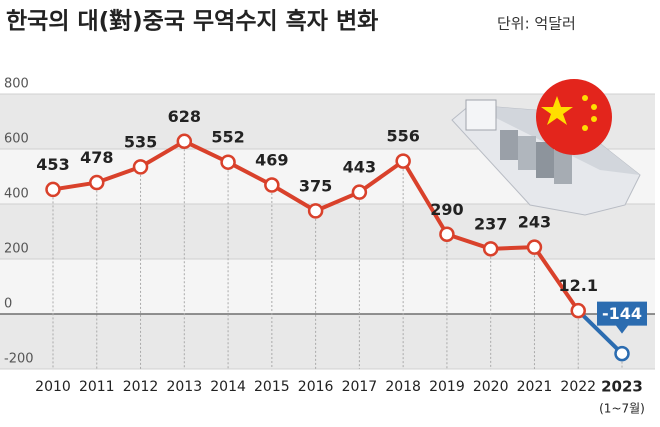 Image resolution: width=660 pixels, height=427 pixels. Describe the element at coordinates (622, 409) in the screenshot. I see `x-tick-note: (1~7월)` at that location.